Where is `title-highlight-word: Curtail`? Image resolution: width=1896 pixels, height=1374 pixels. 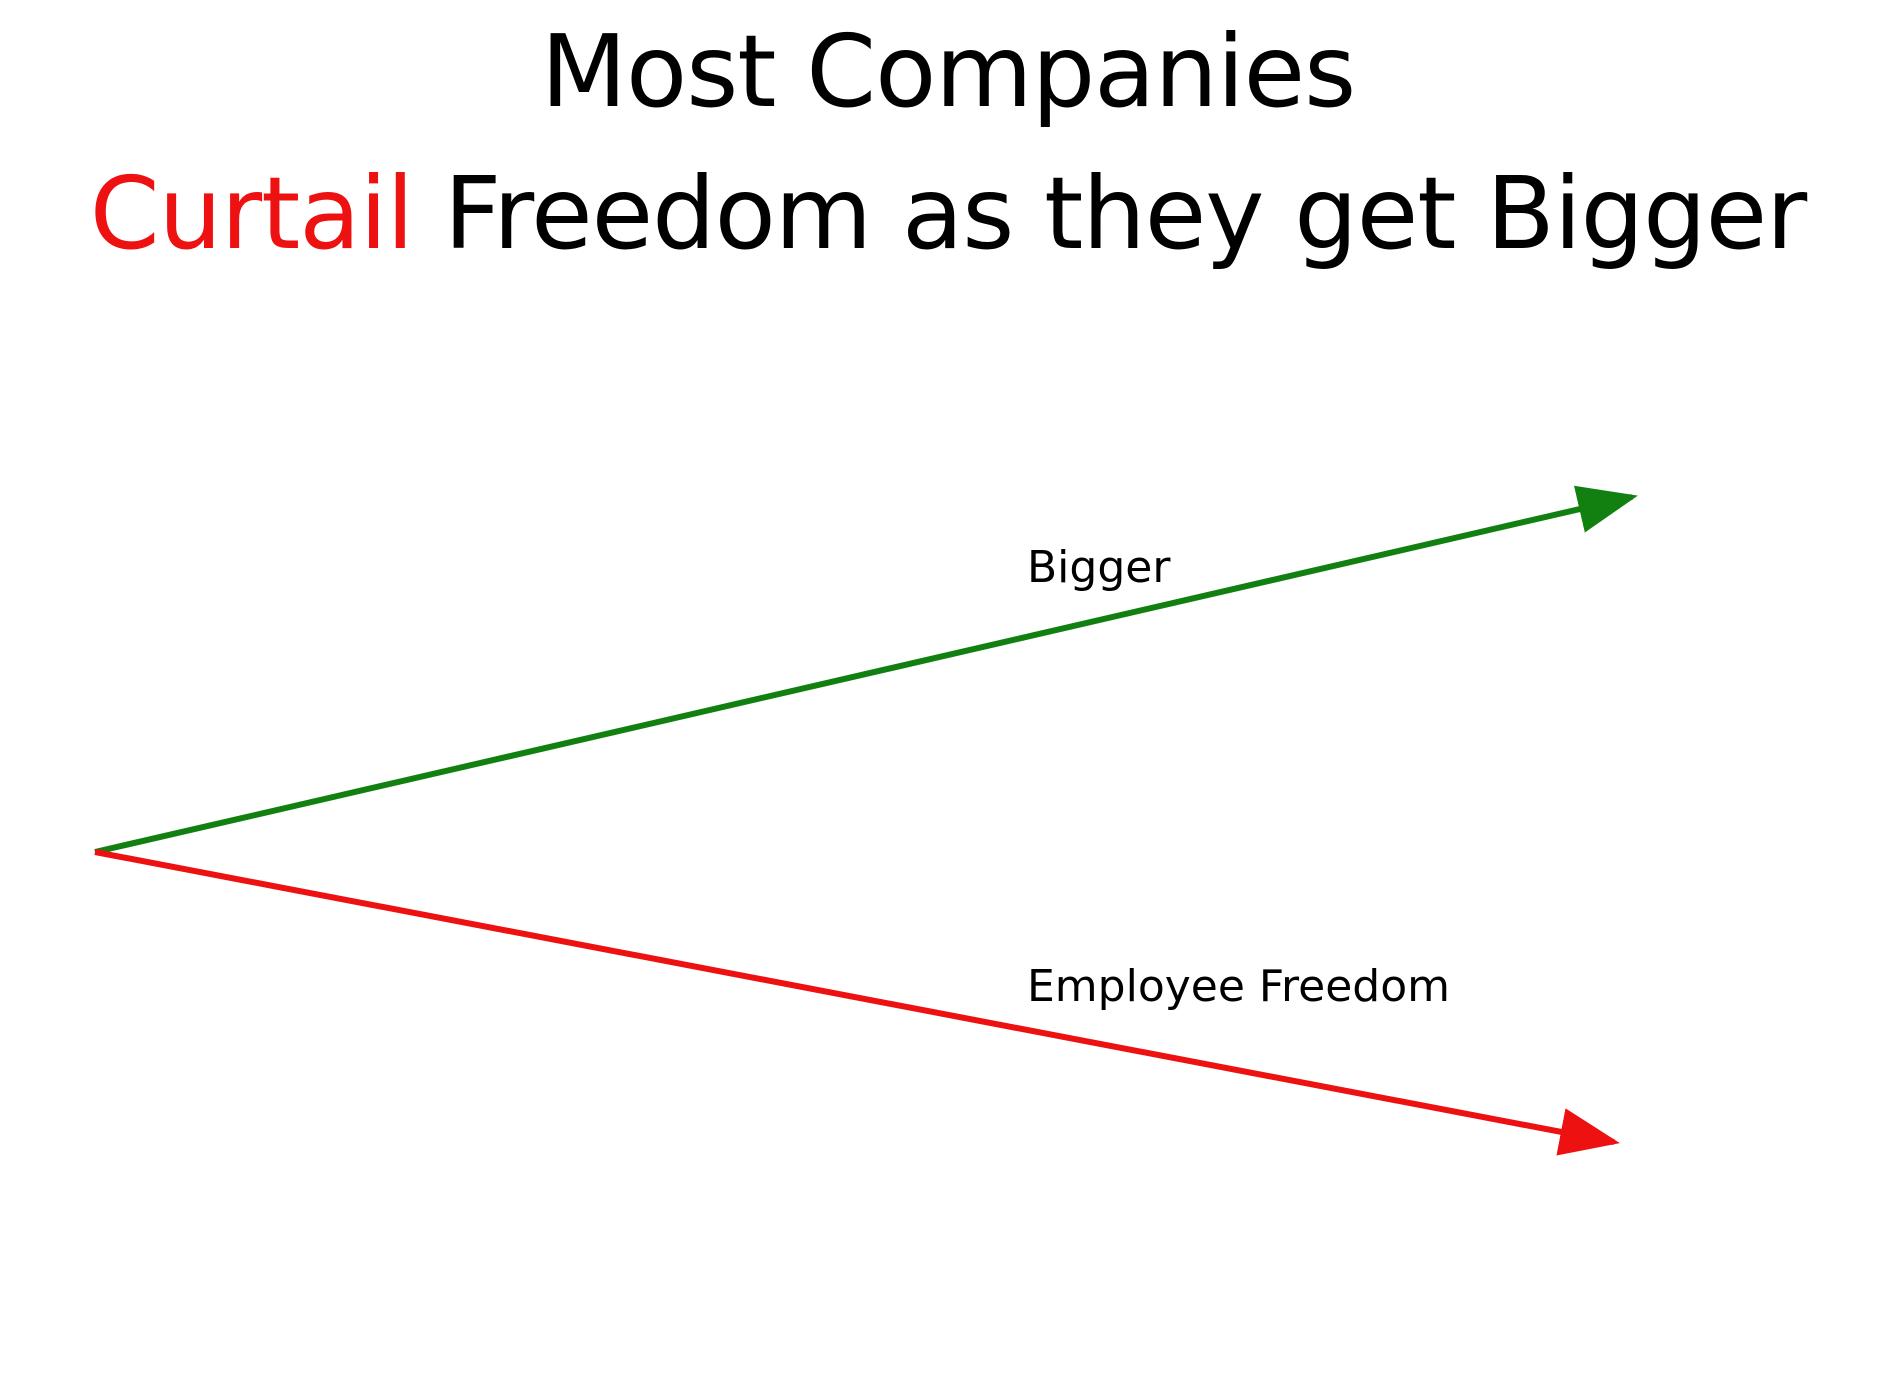
title-highlight-word: Curtail is located at coordinates (251, 213).